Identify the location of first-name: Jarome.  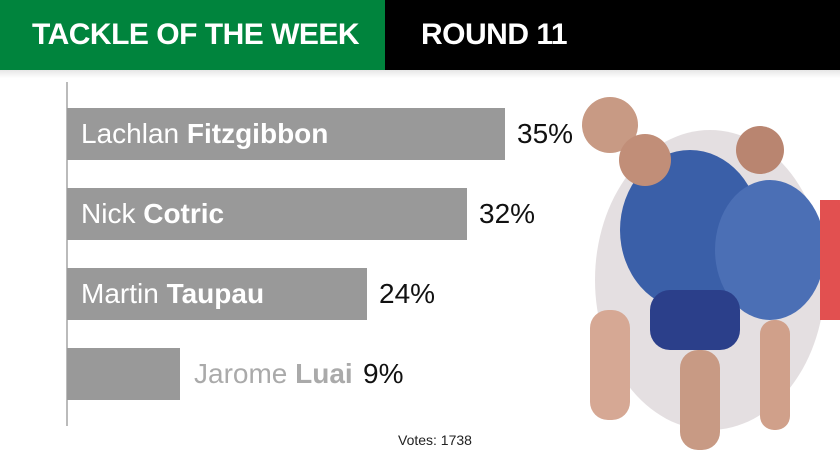
(241, 373).